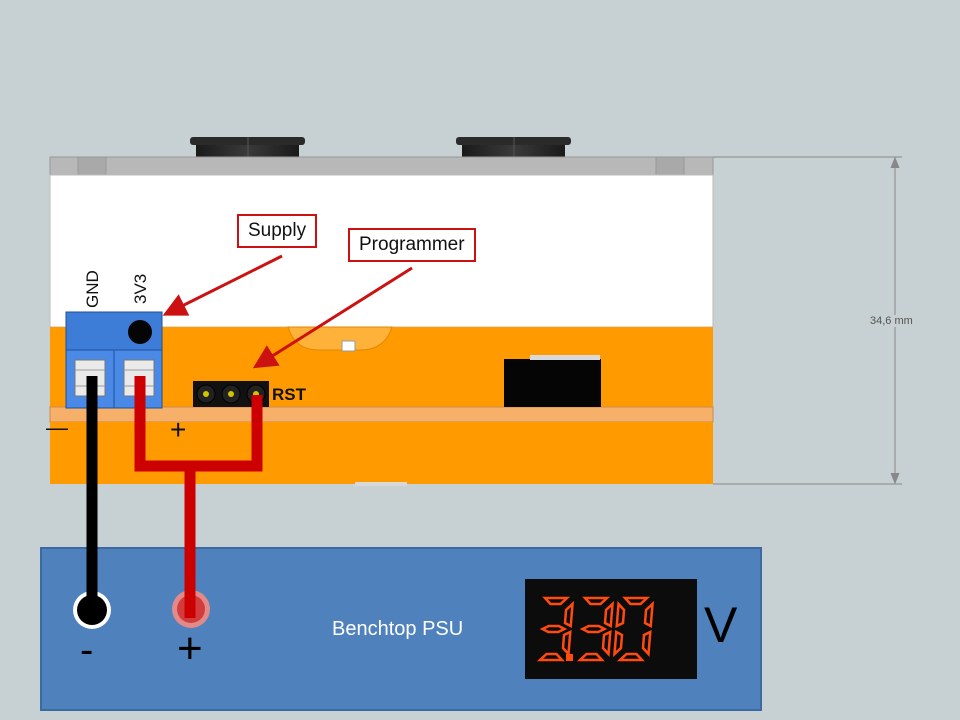 This screenshot has width=960, height=720. Describe the element at coordinates (222, 285) in the screenshot. I see `supply-arrow` at that location.